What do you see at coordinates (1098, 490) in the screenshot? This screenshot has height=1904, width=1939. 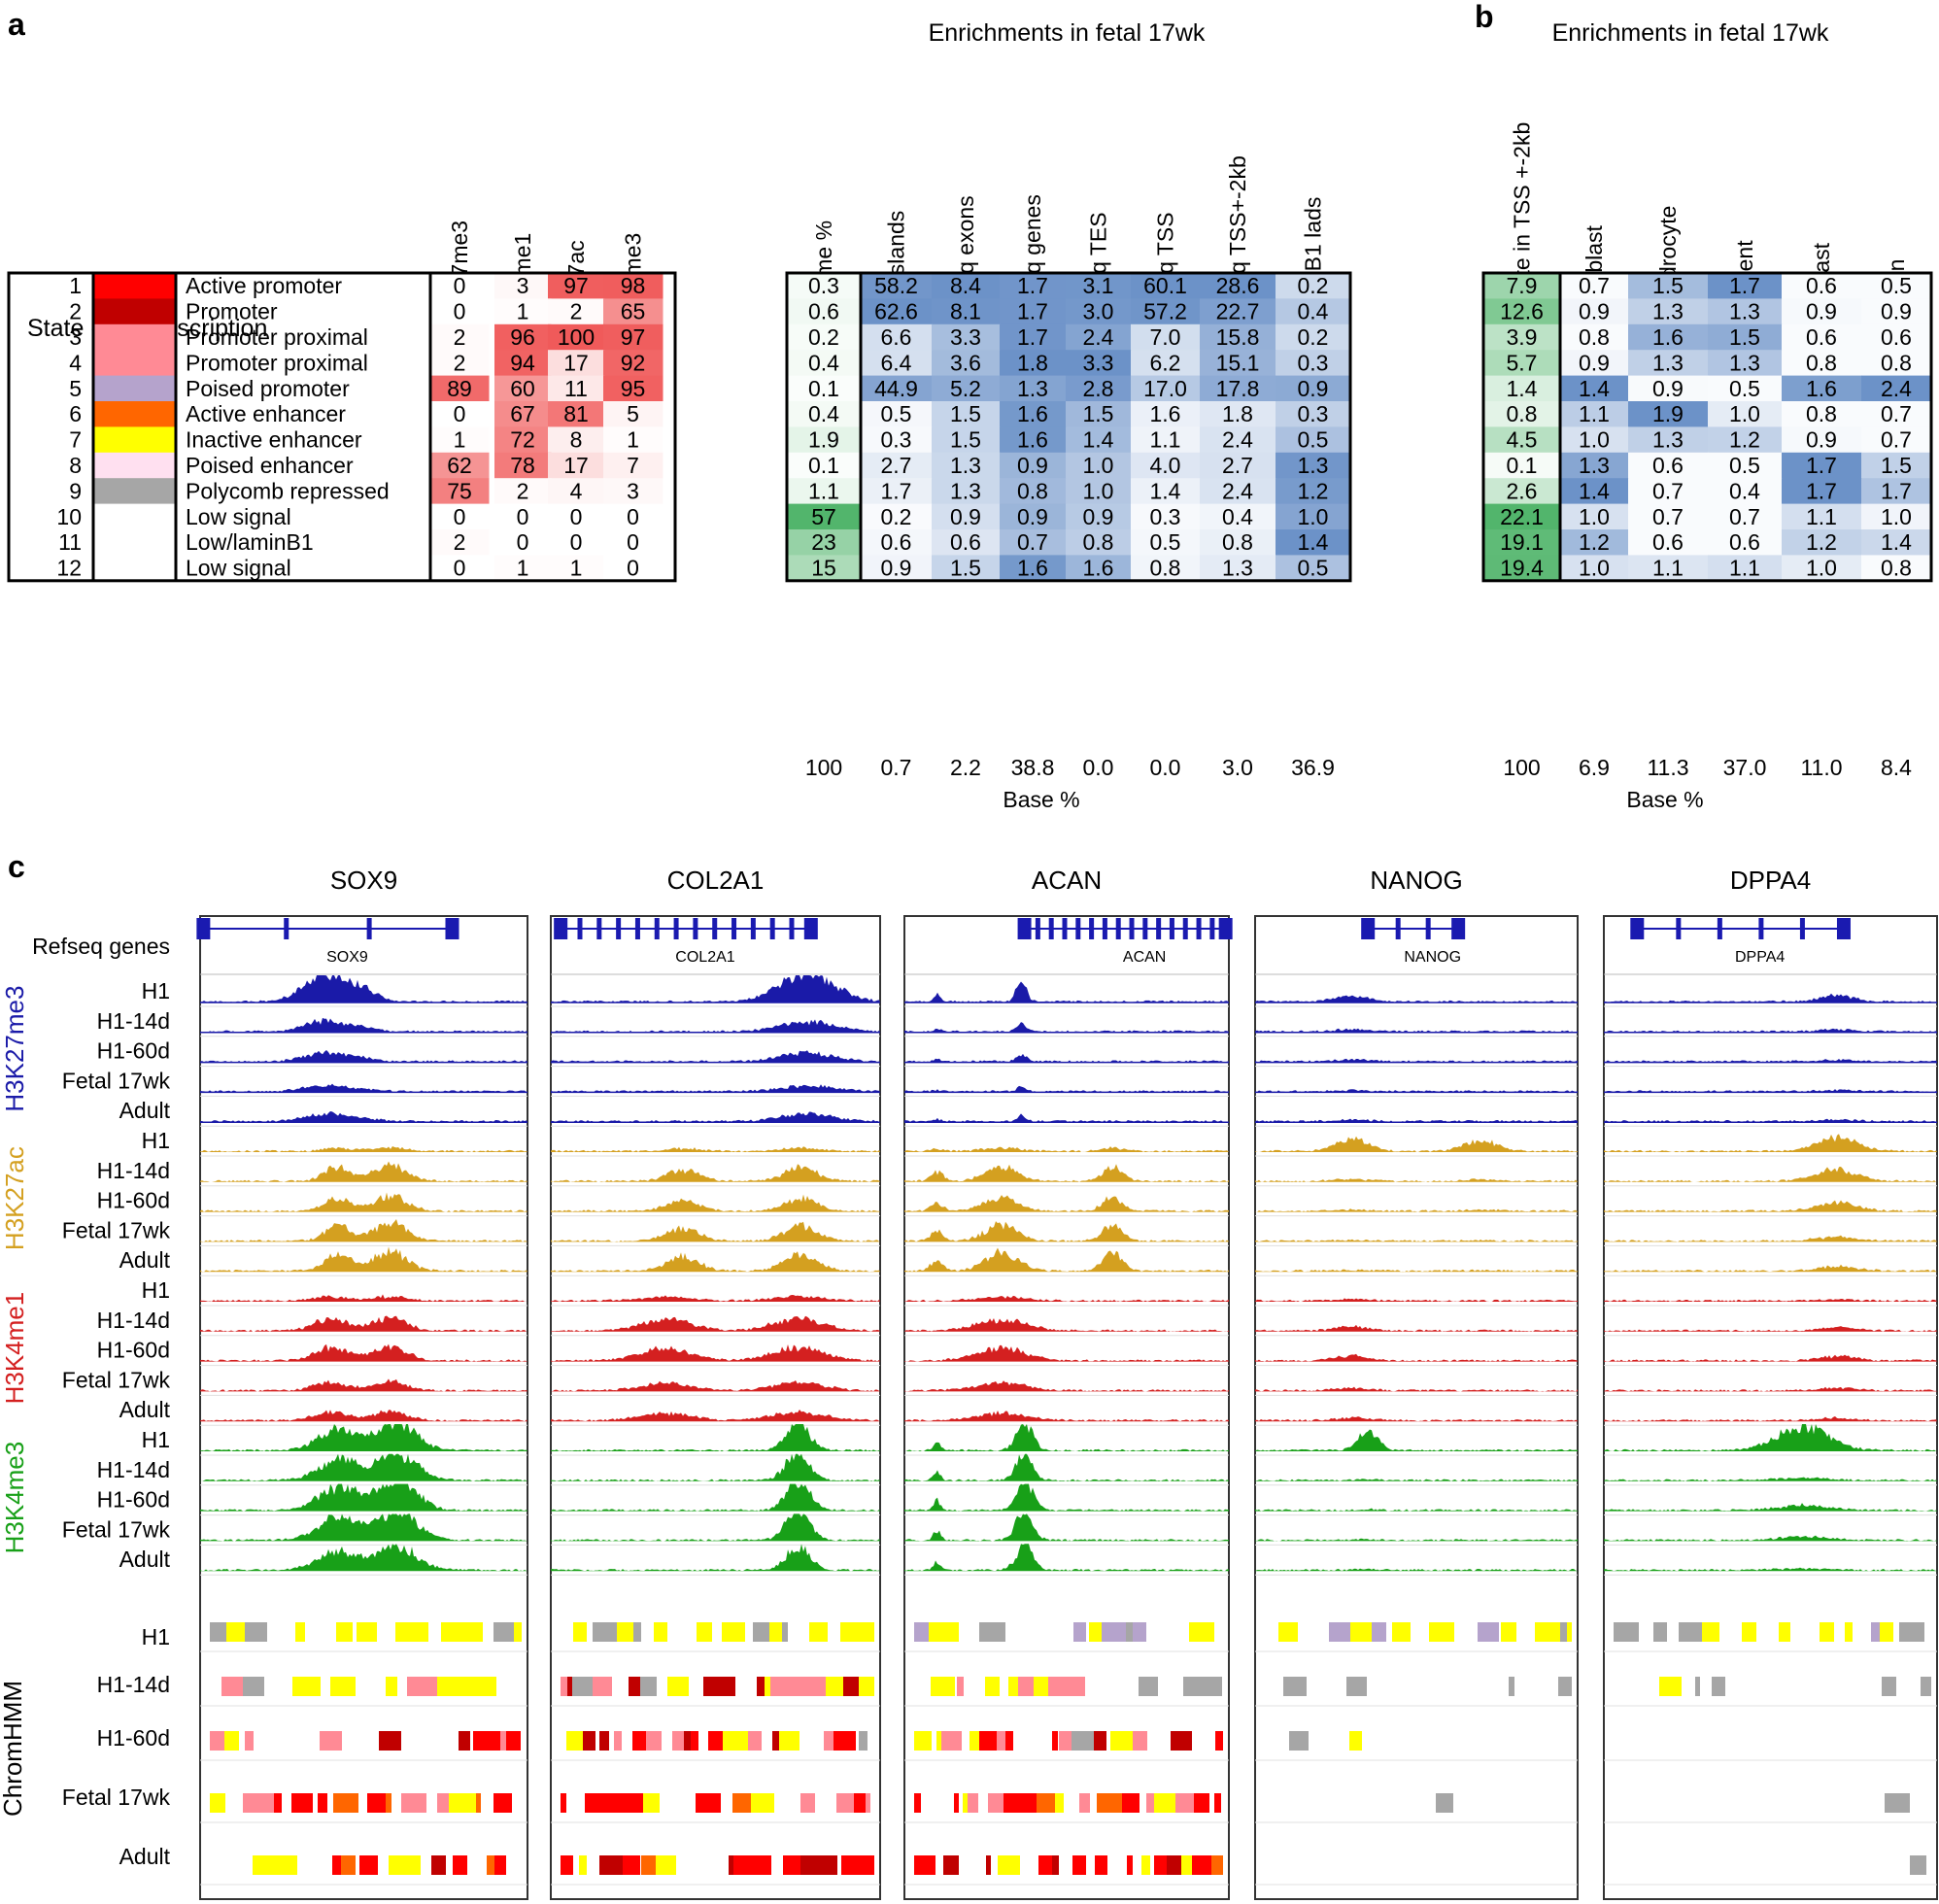 I see `enrichment-value: 1.0` at bounding box center [1098, 490].